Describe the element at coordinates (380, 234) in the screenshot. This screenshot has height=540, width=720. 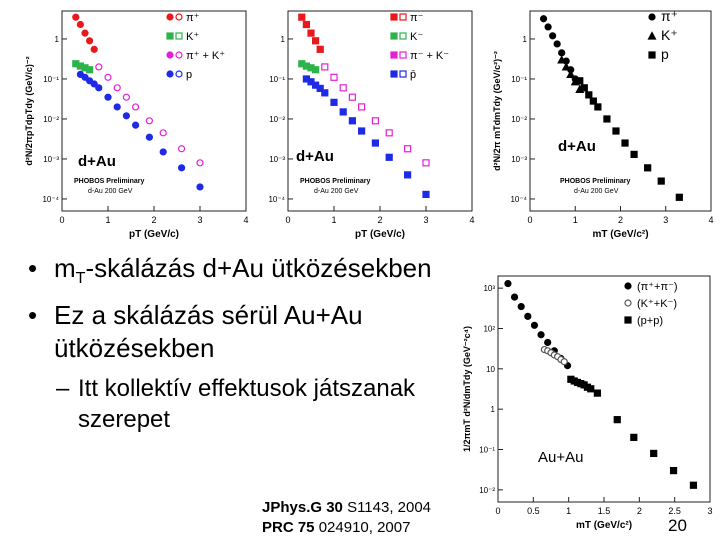
I see `x-axis-label: pT (GeV/c)` at that location.